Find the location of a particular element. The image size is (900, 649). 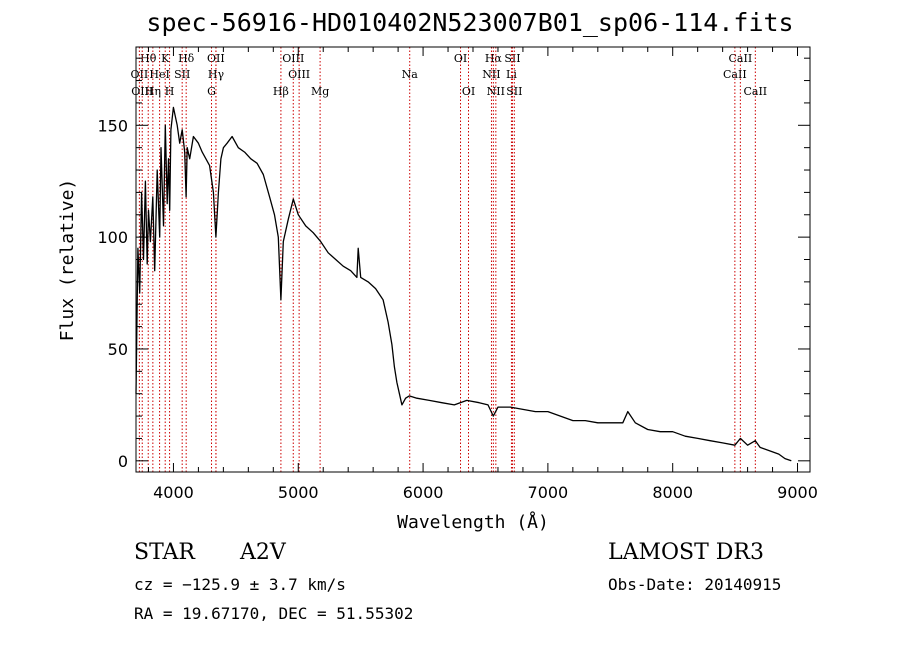

line-marker-label-4: OIII is located at coordinates (293, 58).